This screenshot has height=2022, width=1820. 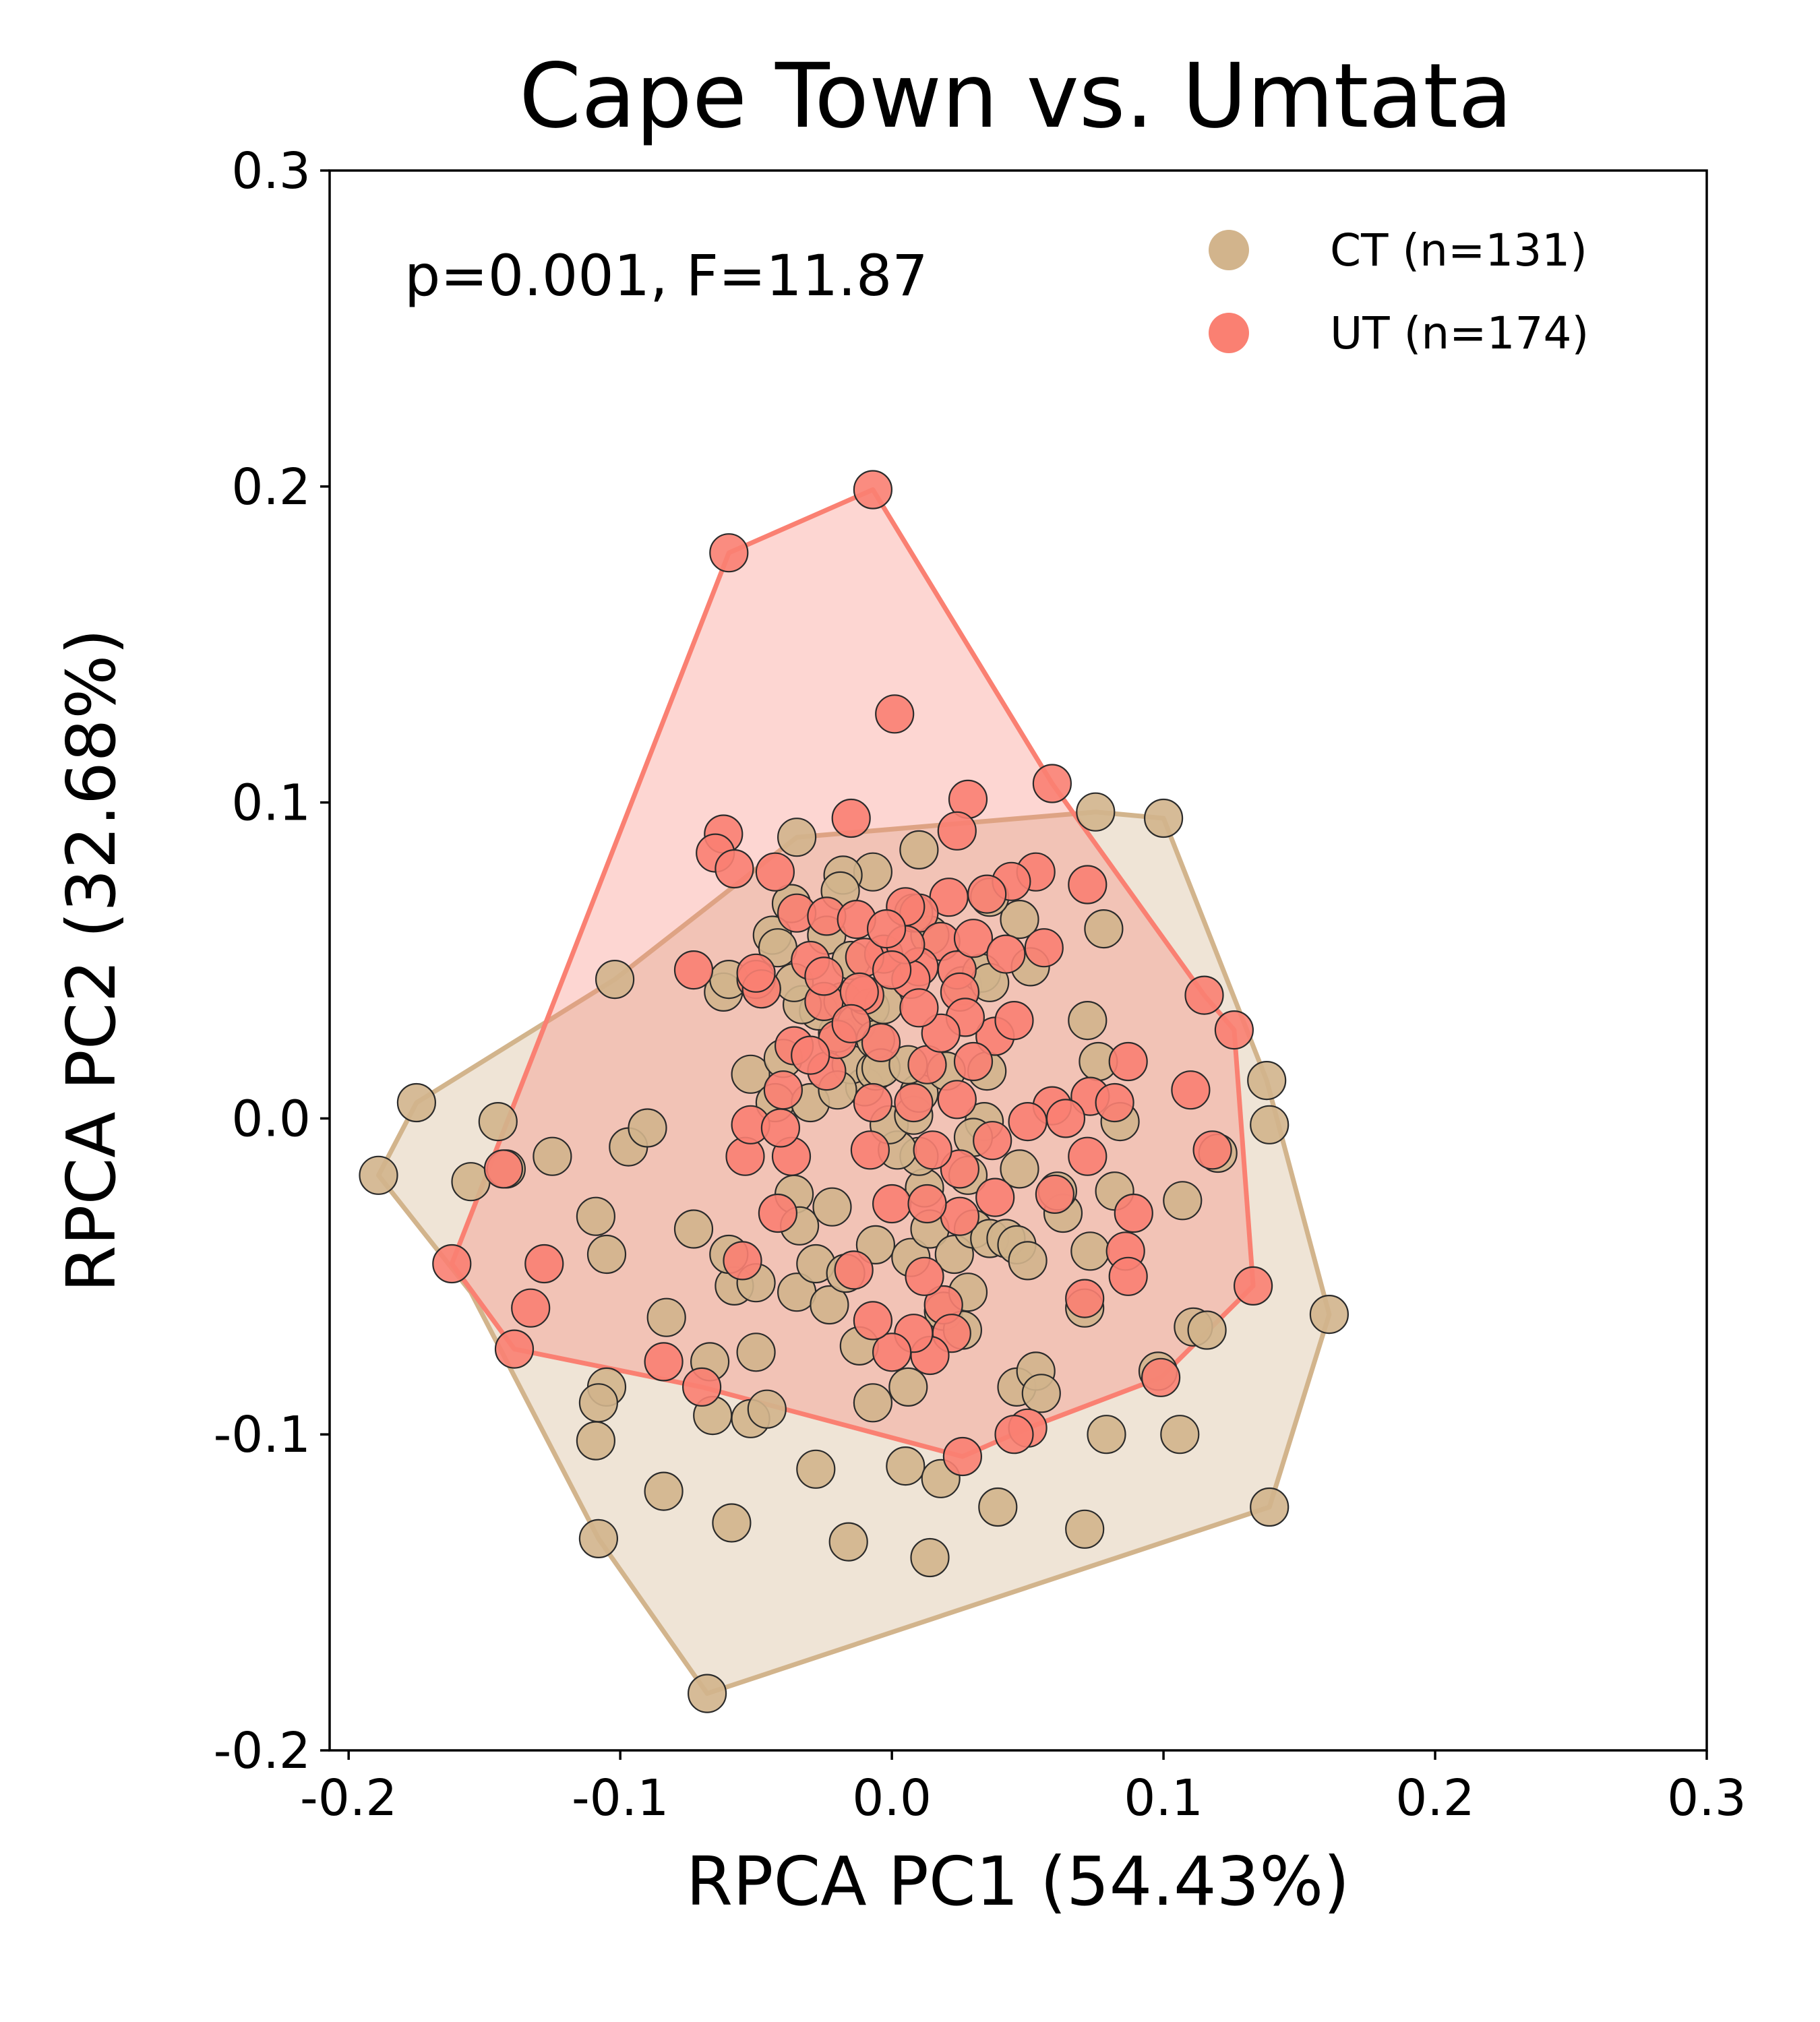 What do you see at coordinates (1458, 250) in the screenshot?
I see `legend-label-ct: CT (n=131)` at bounding box center [1458, 250].